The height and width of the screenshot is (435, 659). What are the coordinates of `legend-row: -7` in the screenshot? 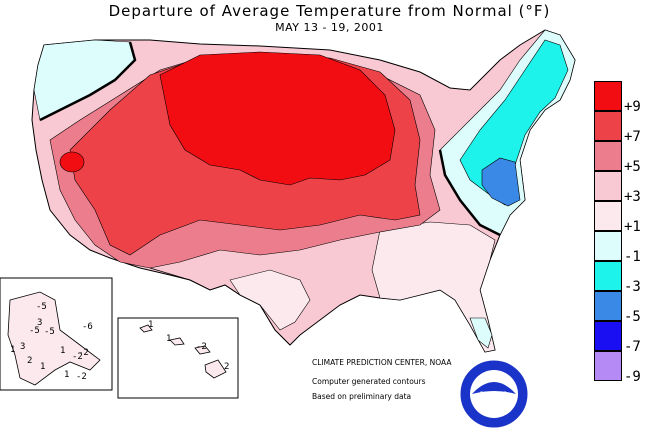 It's located at (626, 338).